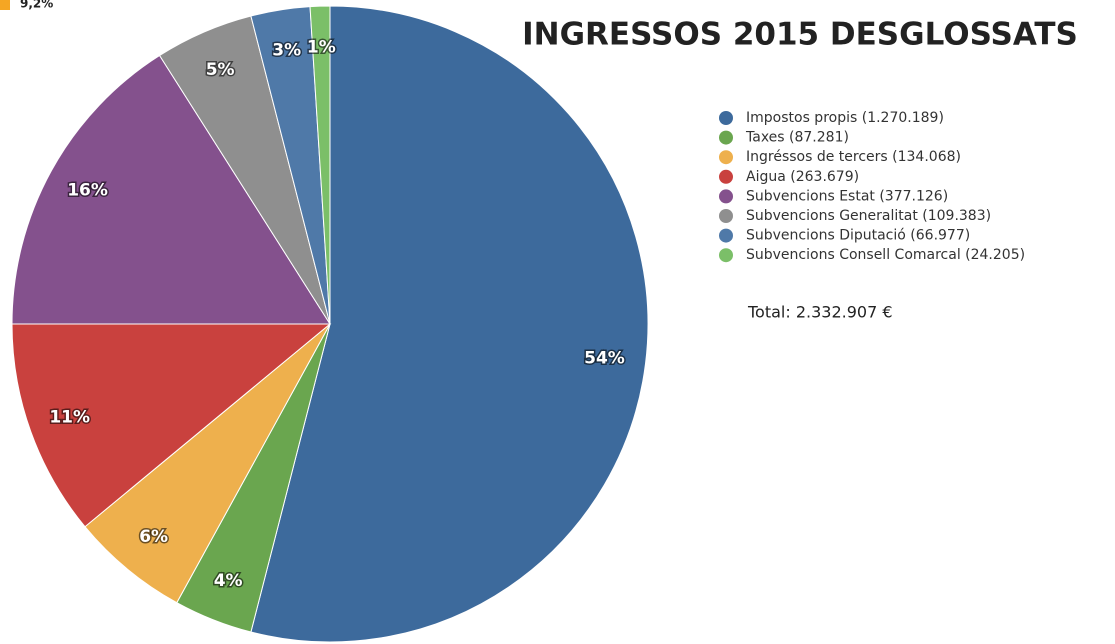 This screenshot has height=644, width=1115. What do you see at coordinates (220, 70) in the screenshot?
I see `slice-label: 5%` at bounding box center [220, 70].